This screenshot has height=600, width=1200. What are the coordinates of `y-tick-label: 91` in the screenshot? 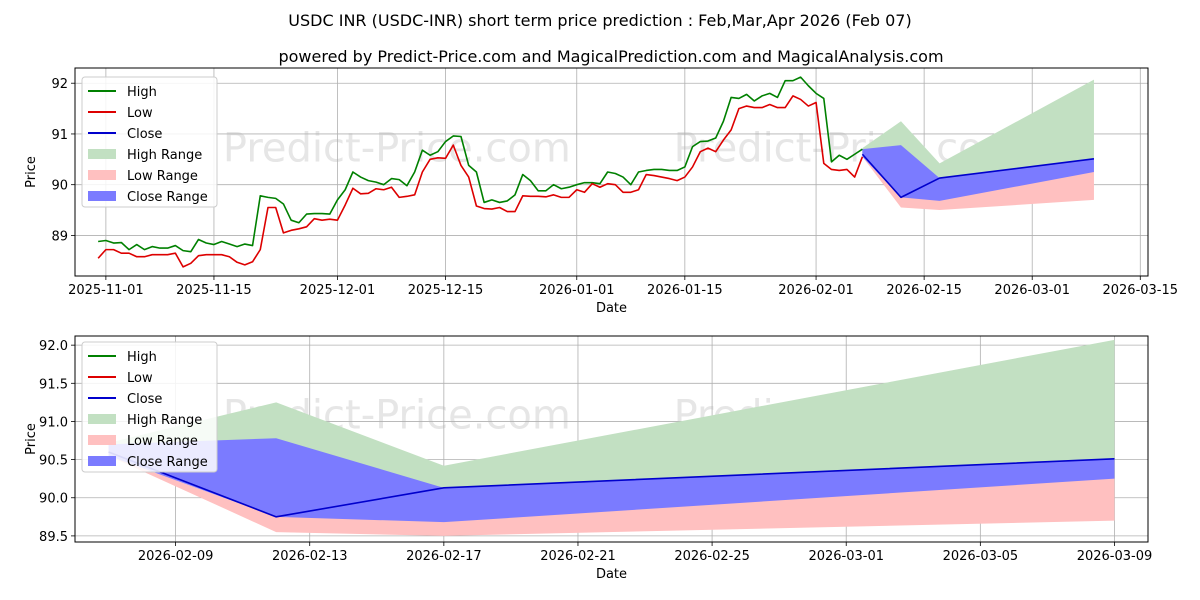 It's located at (59, 135).